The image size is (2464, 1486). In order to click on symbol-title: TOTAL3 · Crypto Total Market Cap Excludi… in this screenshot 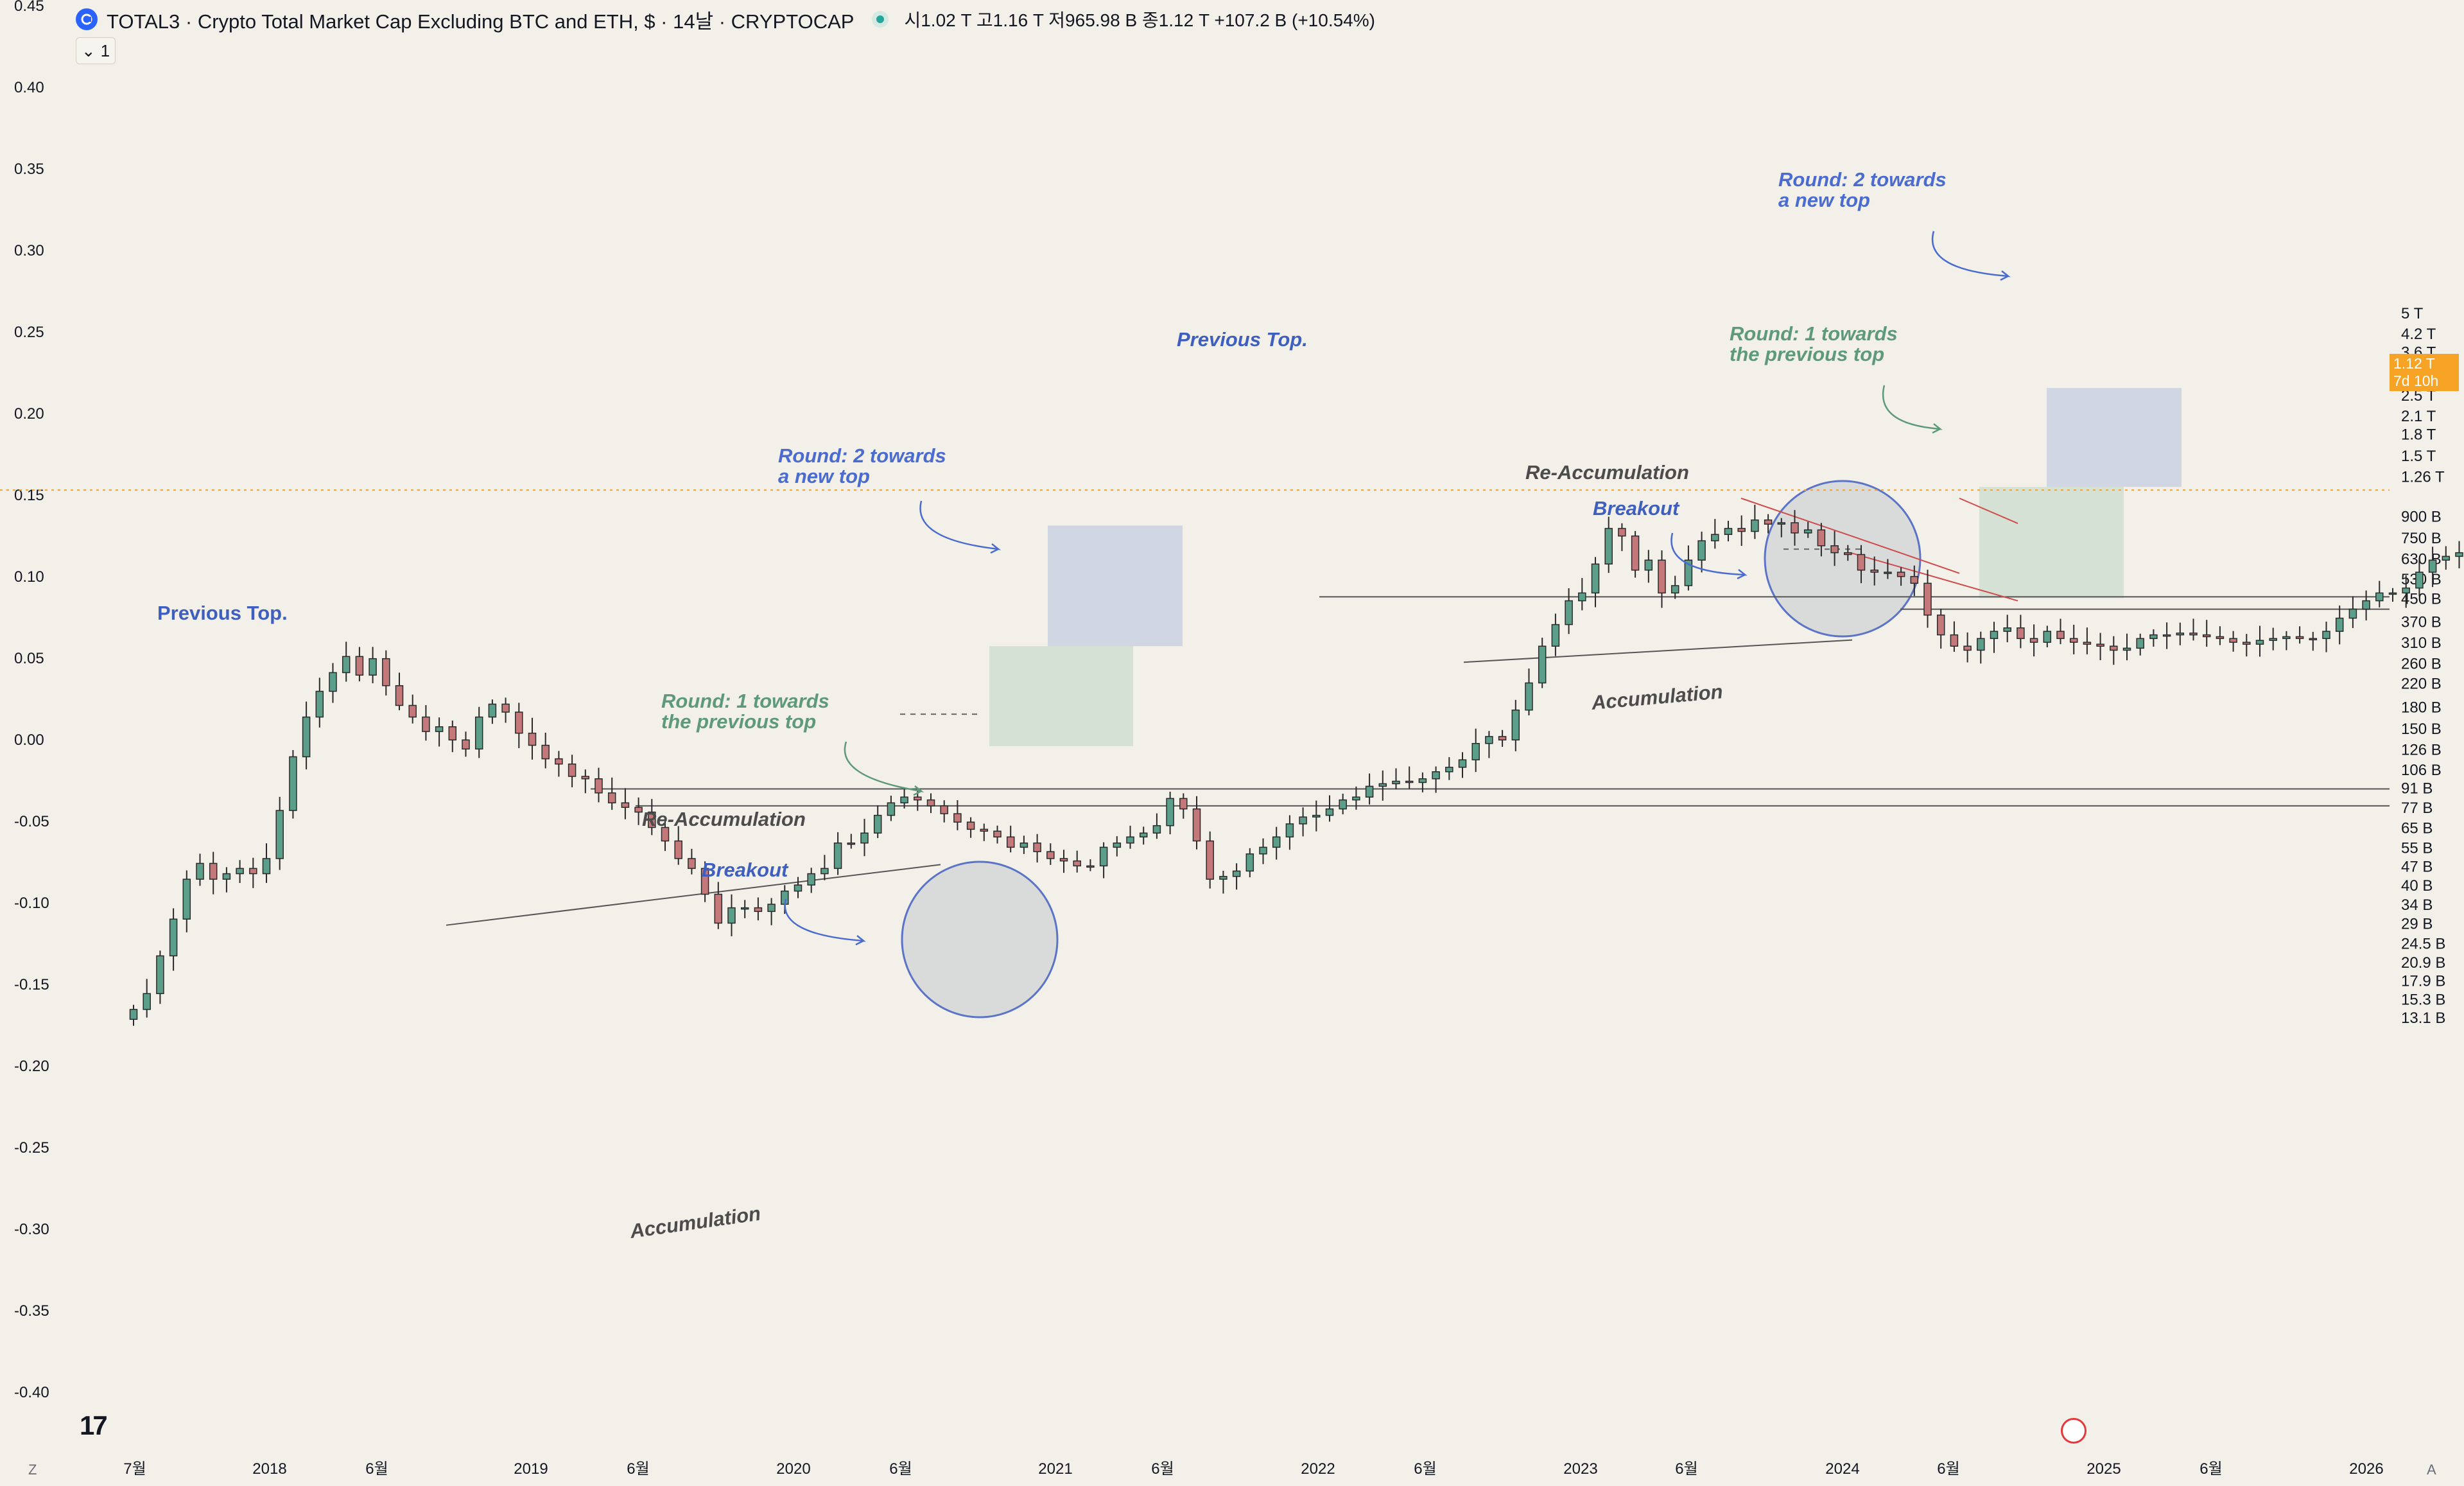, I will do `click(481, 21)`.